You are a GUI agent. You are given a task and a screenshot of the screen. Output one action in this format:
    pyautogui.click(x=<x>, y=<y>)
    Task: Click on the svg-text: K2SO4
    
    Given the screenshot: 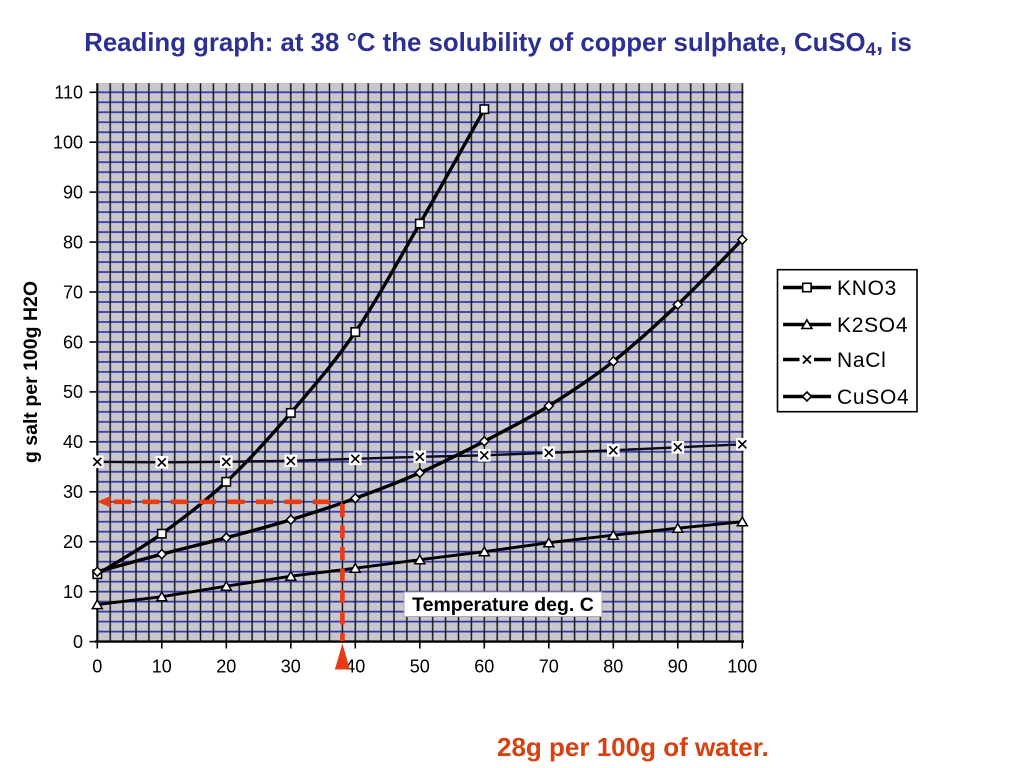 What is the action you would take?
    pyautogui.click(x=872, y=325)
    